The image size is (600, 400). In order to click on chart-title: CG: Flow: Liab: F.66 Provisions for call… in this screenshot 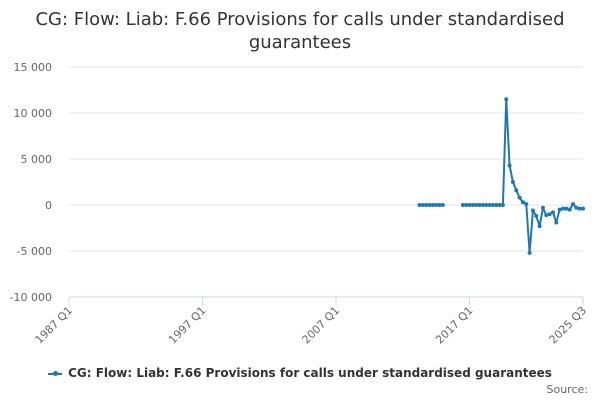, I will do `click(300, 31)`.